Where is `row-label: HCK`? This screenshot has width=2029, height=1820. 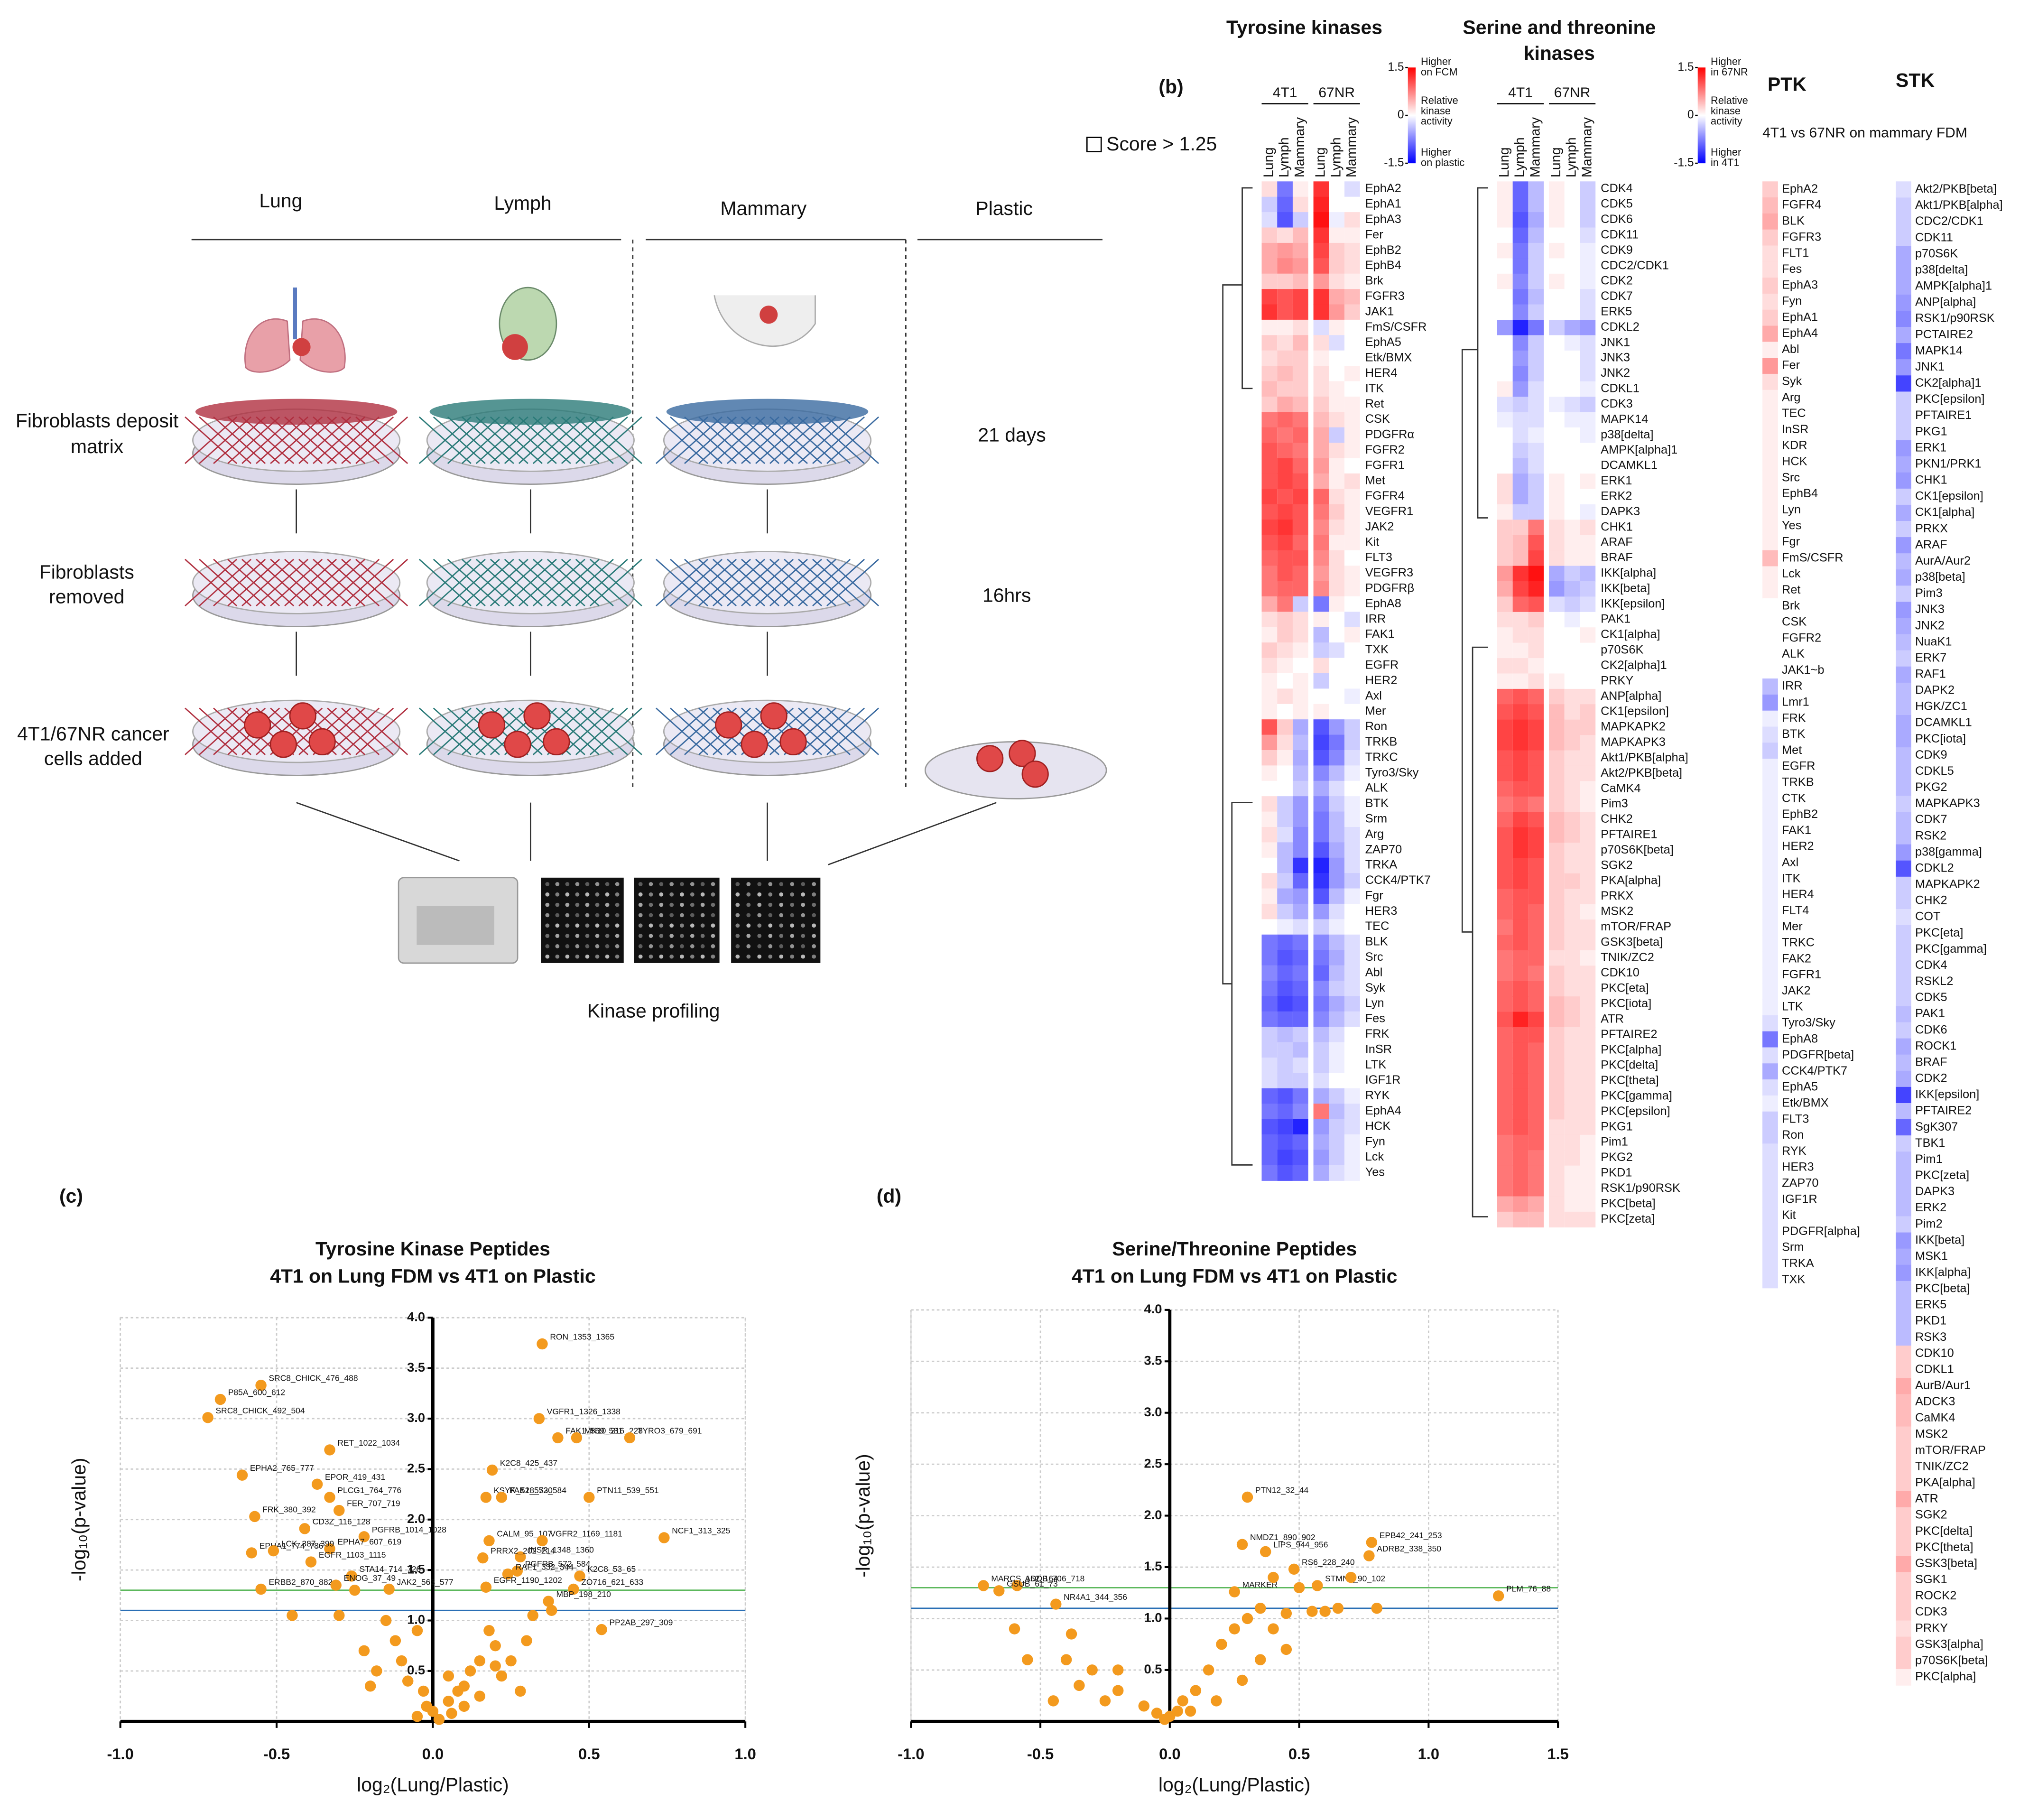
row-label: HCK is located at coordinates (1794, 461).